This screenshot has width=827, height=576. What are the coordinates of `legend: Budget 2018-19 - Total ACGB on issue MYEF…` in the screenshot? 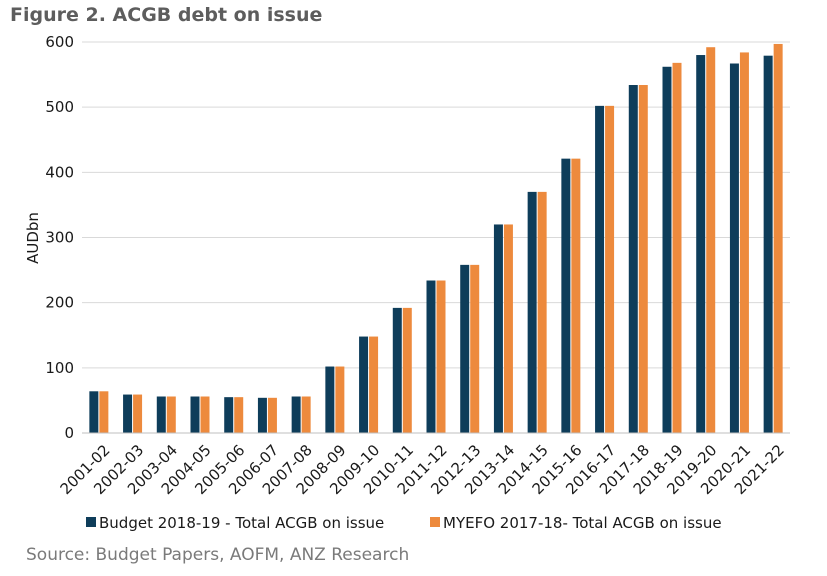 It's located at (404, 523).